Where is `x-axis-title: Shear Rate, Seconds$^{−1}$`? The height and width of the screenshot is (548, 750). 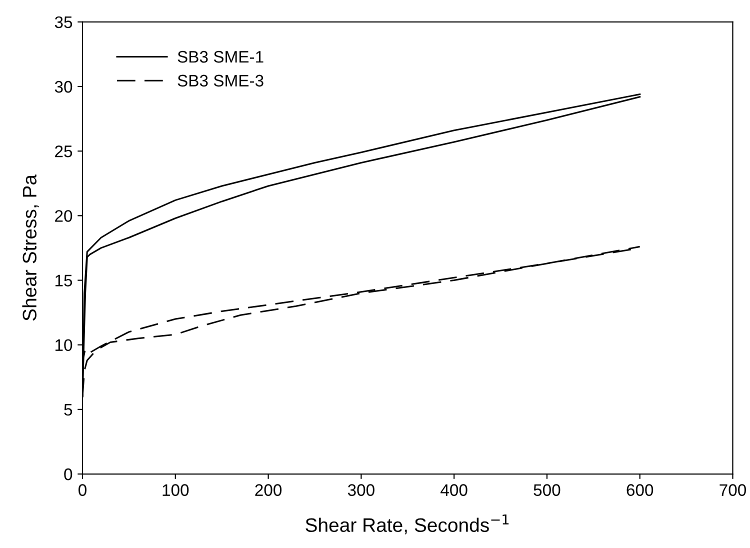
x-axis-title: Shear Rate, Seconds$^{−1}$ is located at coordinates (407, 524).